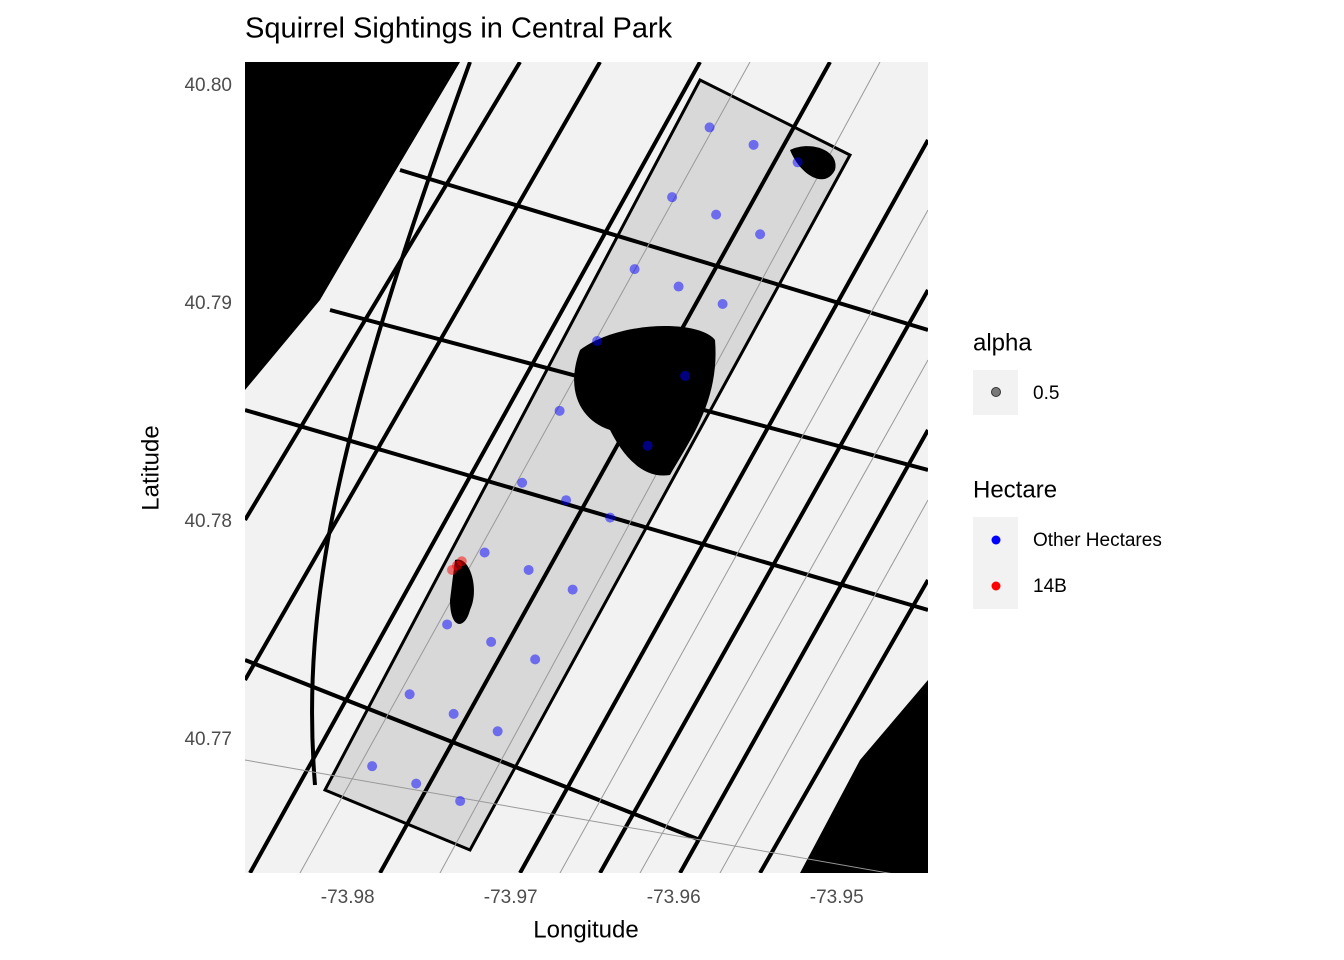 This screenshot has height=960, width=1344. Describe the element at coordinates (674, 897) in the screenshot. I see `x-tick-label: -73.96` at that location.